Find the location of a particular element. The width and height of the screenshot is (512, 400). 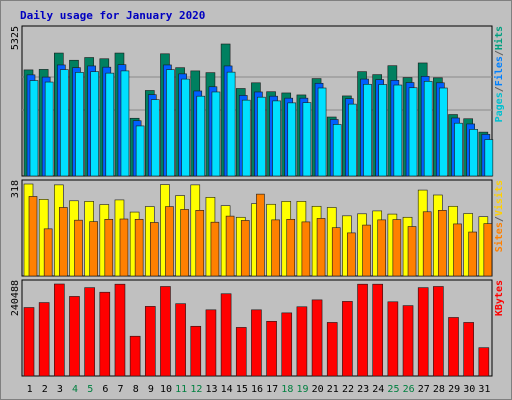

chart-title: Daily usage for January 2020 is located at coordinates (112, 15).